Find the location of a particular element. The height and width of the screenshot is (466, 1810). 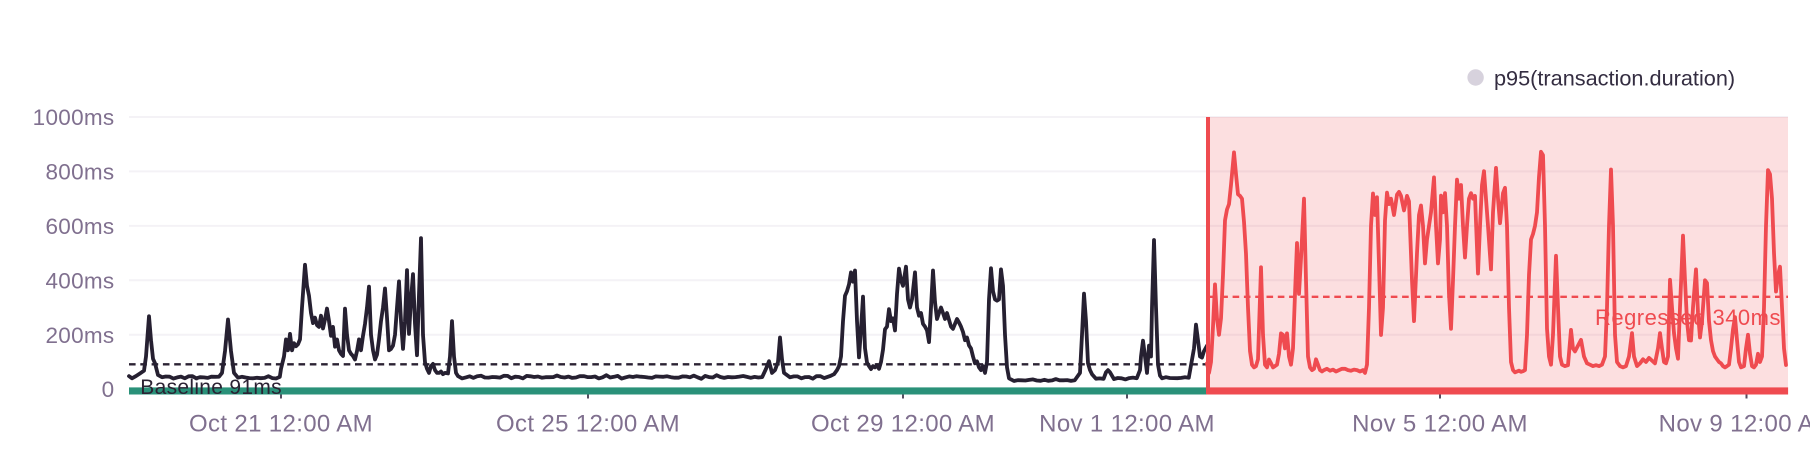

svg-text: 0 is located at coordinates (108, 389).